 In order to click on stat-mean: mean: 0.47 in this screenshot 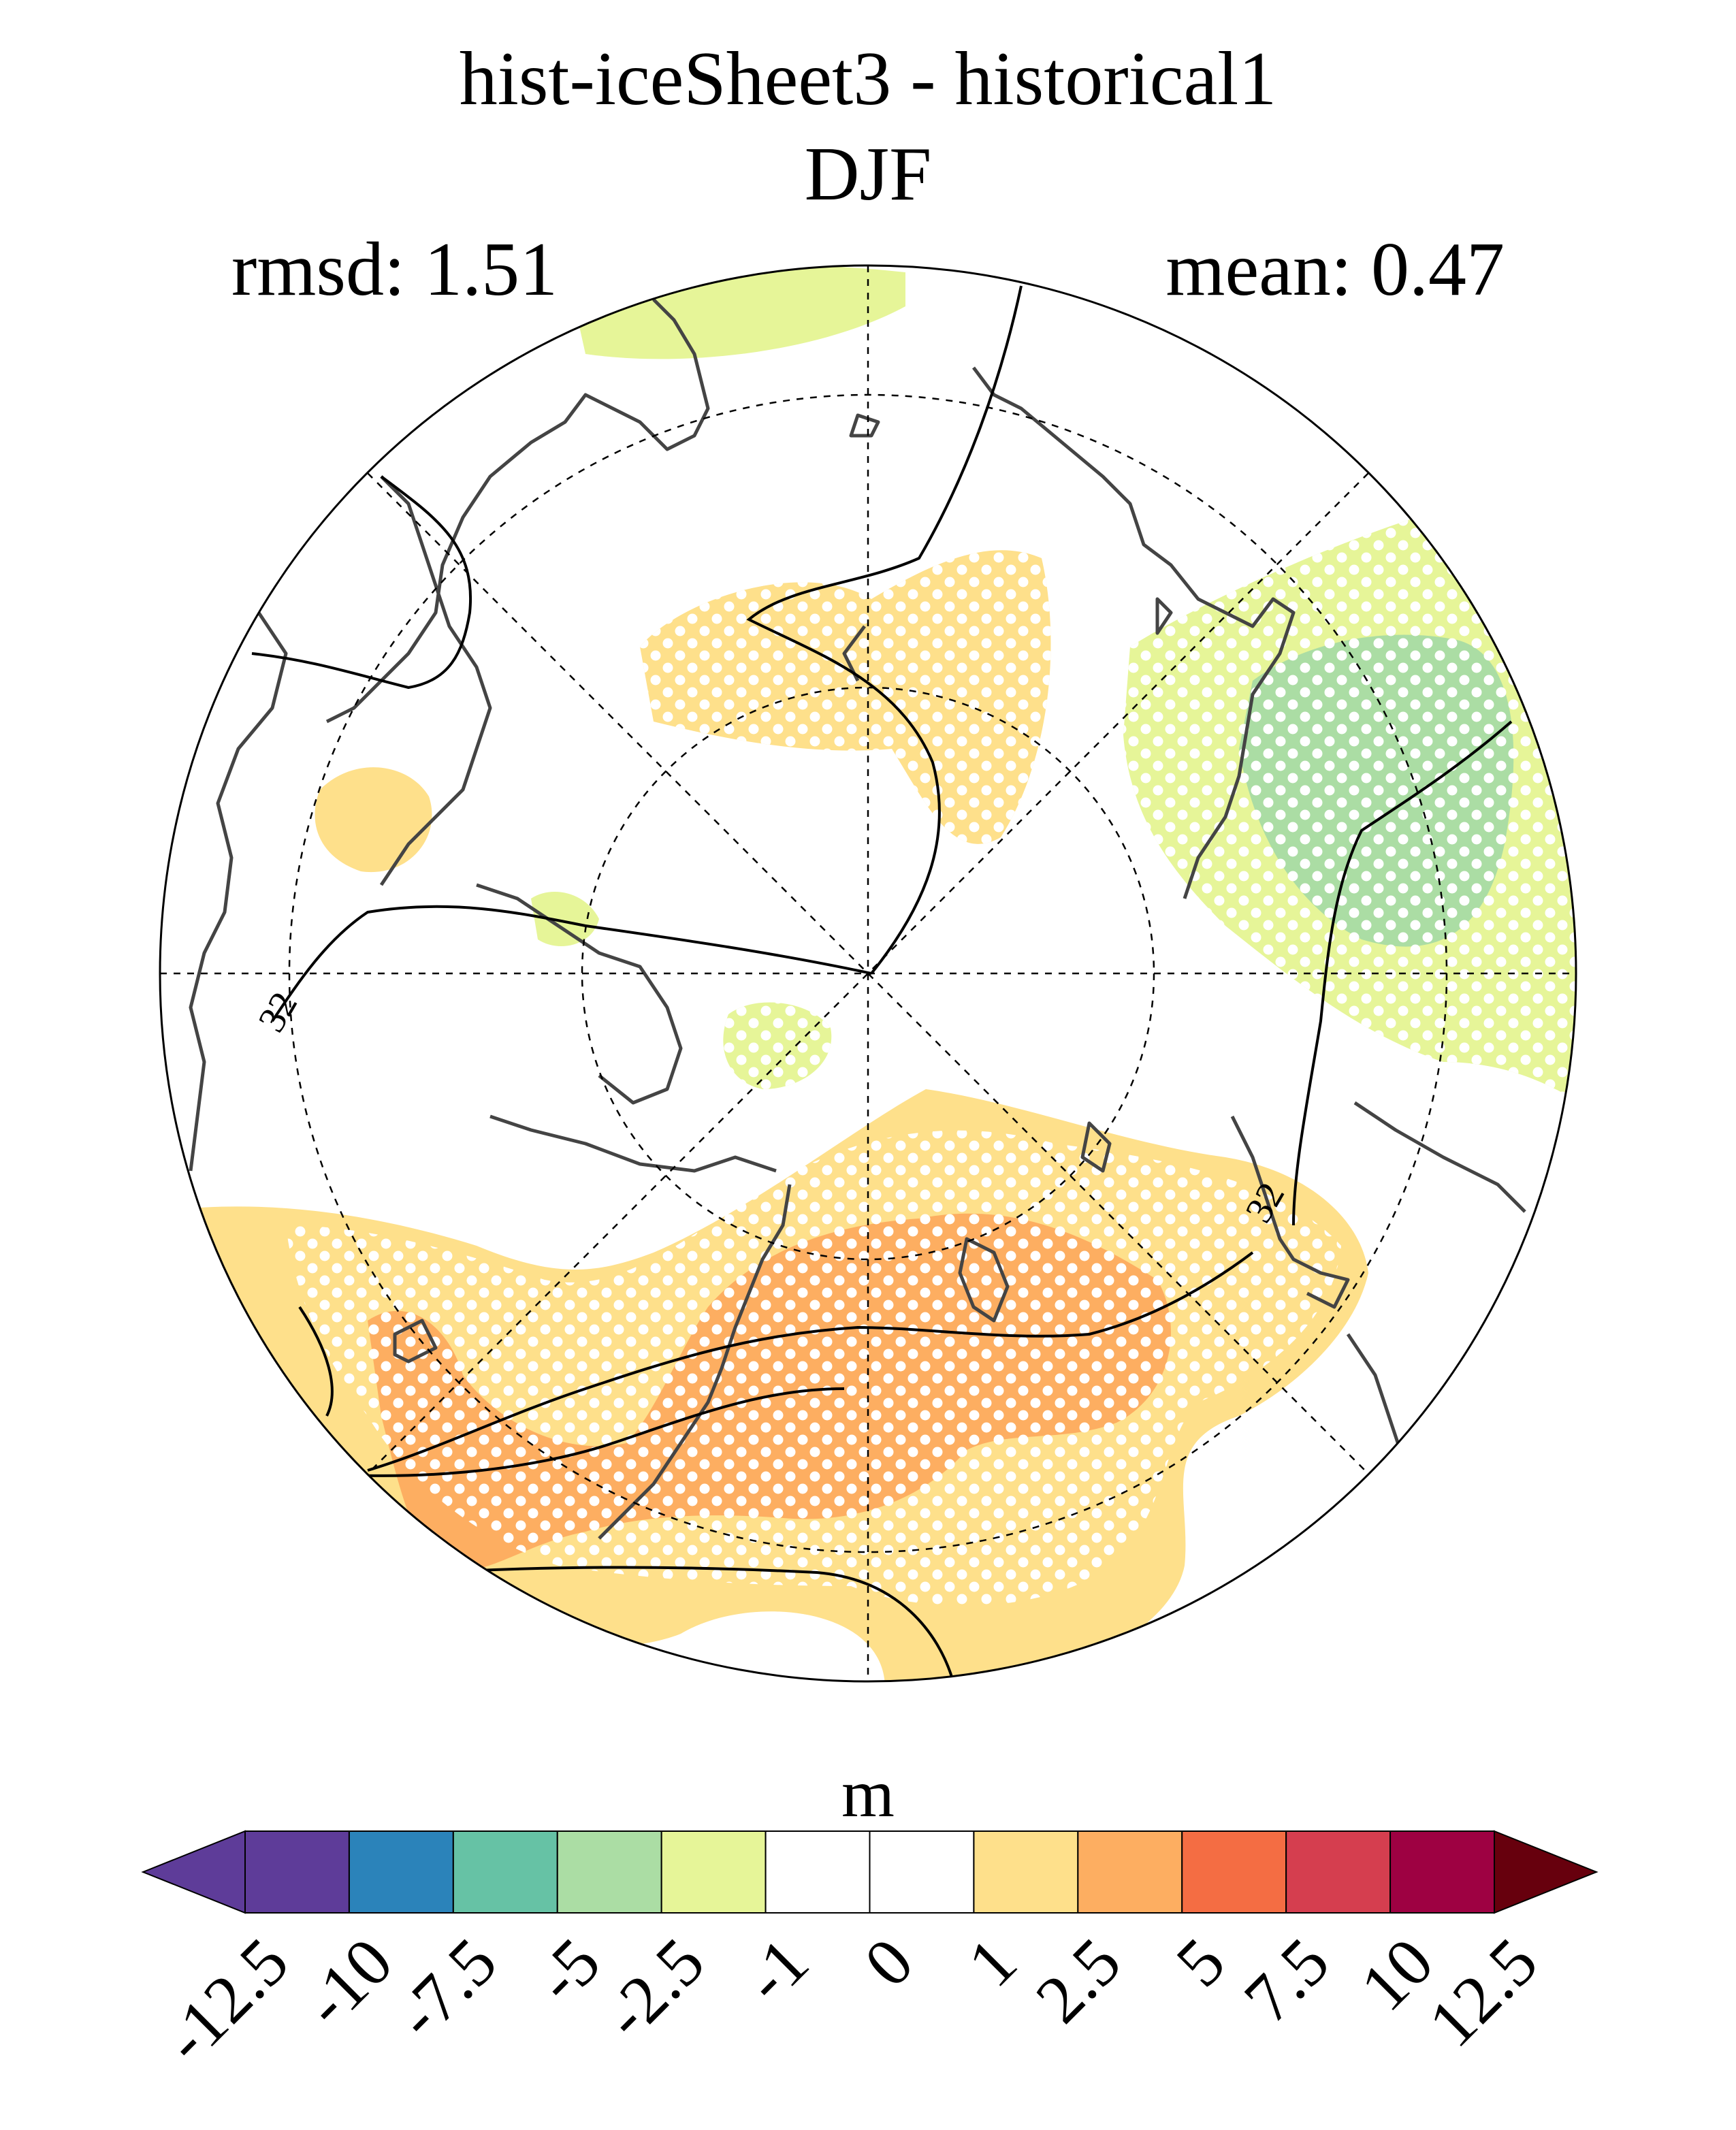, I will do `click(1335, 269)`.